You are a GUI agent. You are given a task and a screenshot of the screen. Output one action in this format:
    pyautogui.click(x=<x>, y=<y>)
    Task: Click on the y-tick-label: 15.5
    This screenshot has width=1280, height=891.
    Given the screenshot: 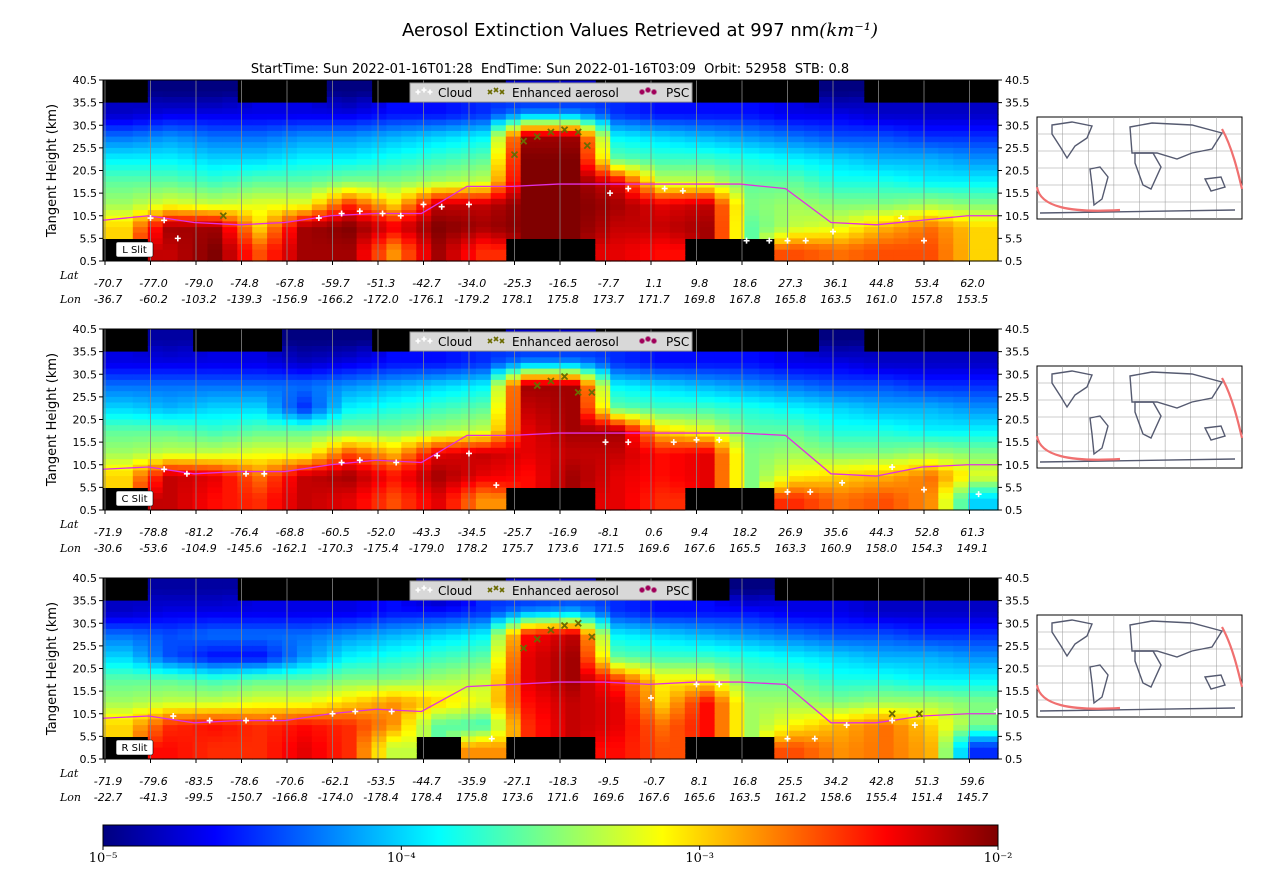 What is the action you would take?
    pyautogui.click(x=85, y=442)
    